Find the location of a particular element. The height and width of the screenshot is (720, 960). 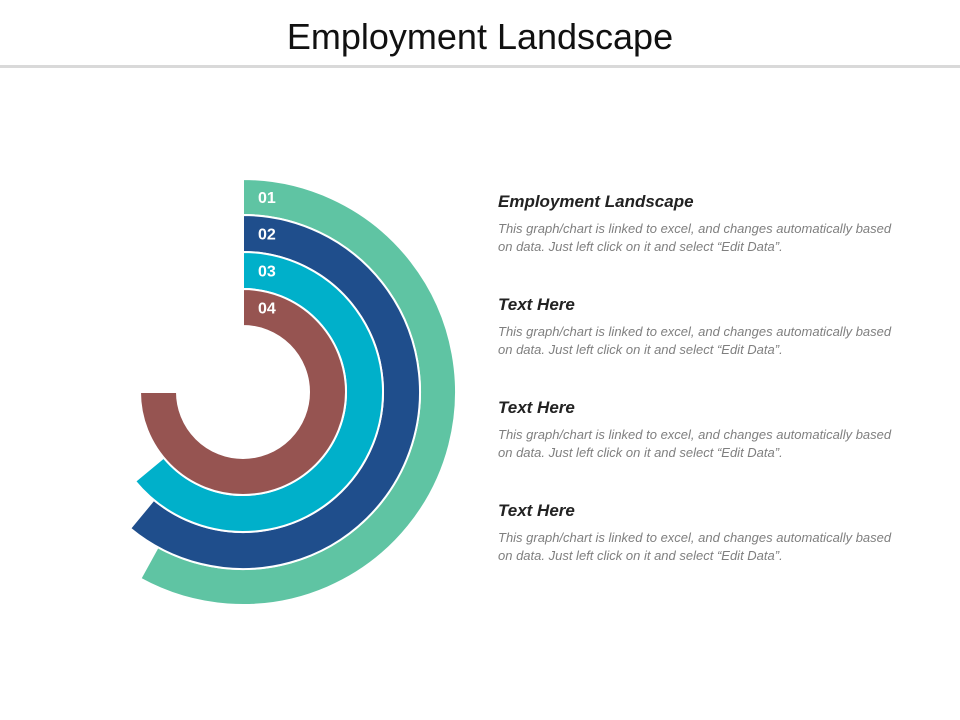

ring-label-02: 02 is located at coordinates (267, 235).